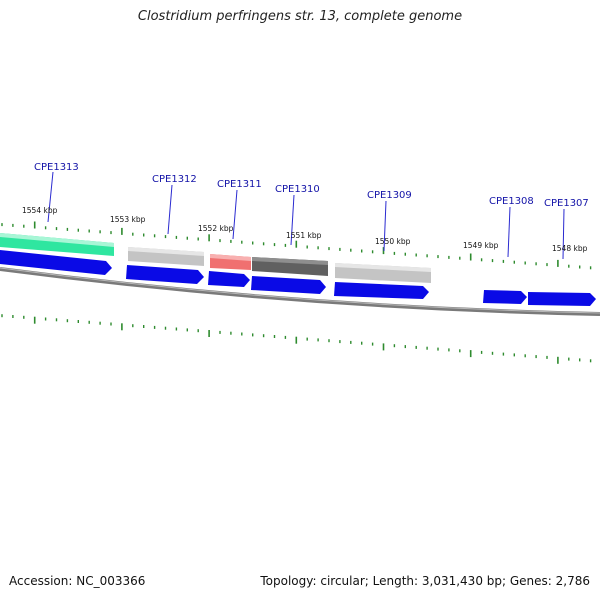 Image resolution: width=600 pixels, height=600 pixels. Describe the element at coordinates (505, 297) in the screenshot. I see `cds-arrow-cpe1308` at that location.